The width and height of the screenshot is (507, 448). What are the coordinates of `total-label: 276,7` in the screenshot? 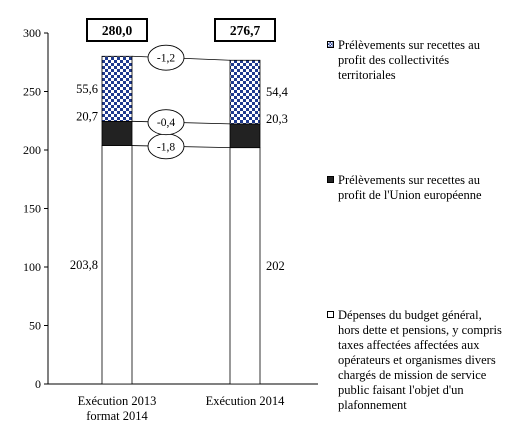 It's located at (245, 30).